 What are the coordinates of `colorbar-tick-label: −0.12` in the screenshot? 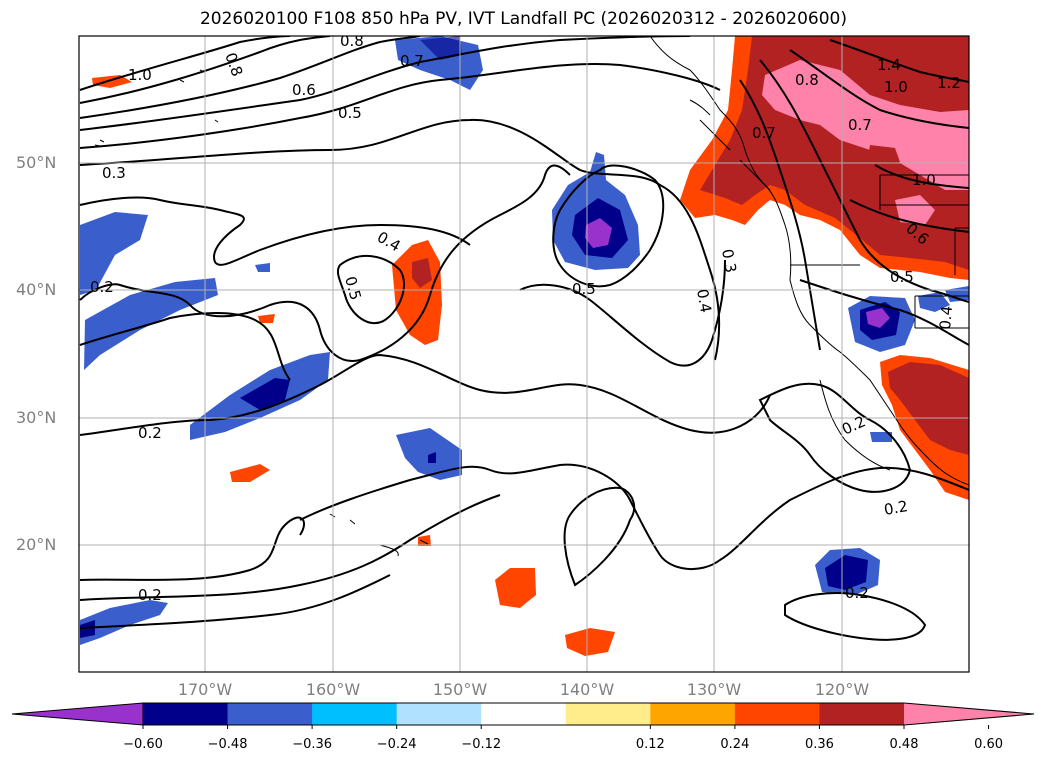 It's located at (481, 744).